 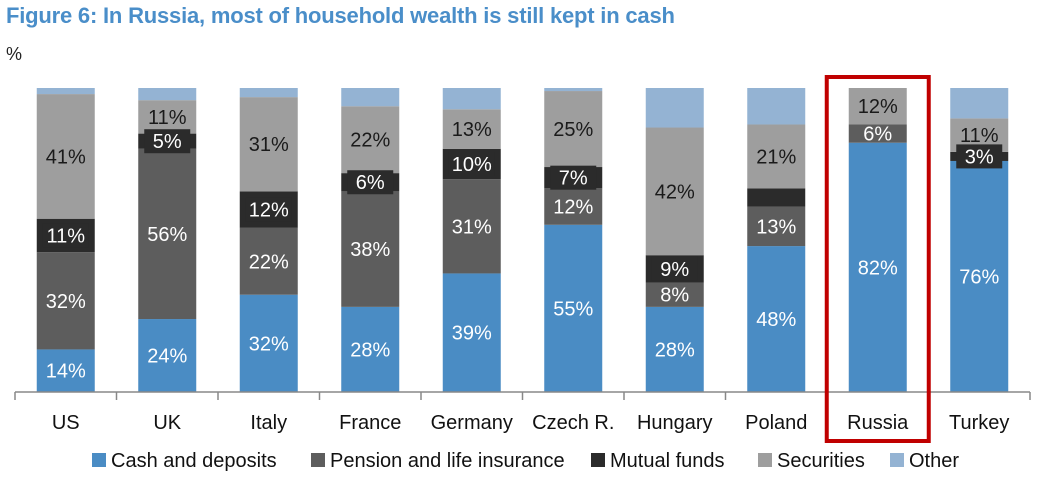 I want to click on data-label-france-cash-and-deposits: 28%, so click(x=370, y=350).